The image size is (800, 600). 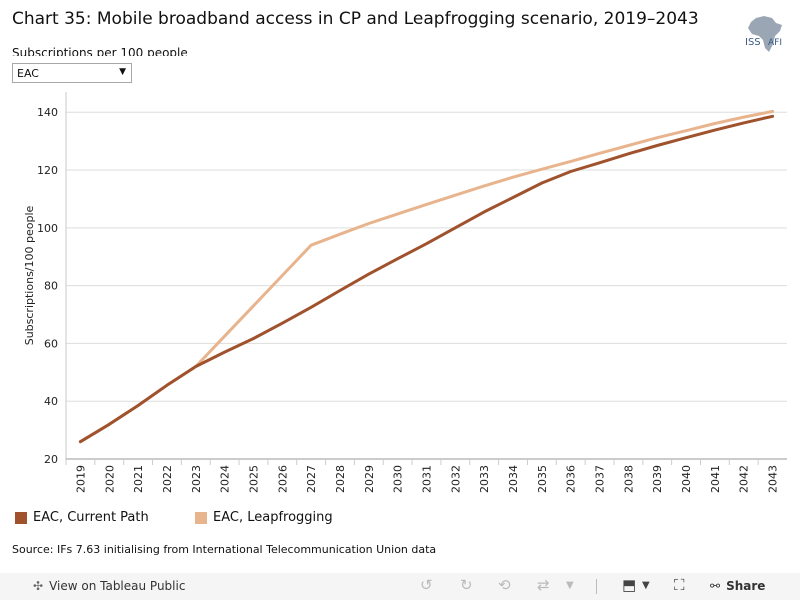 What do you see at coordinates (686, 479) in the screenshot?
I see `x-tick-label: 2040` at bounding box center [686, 479].